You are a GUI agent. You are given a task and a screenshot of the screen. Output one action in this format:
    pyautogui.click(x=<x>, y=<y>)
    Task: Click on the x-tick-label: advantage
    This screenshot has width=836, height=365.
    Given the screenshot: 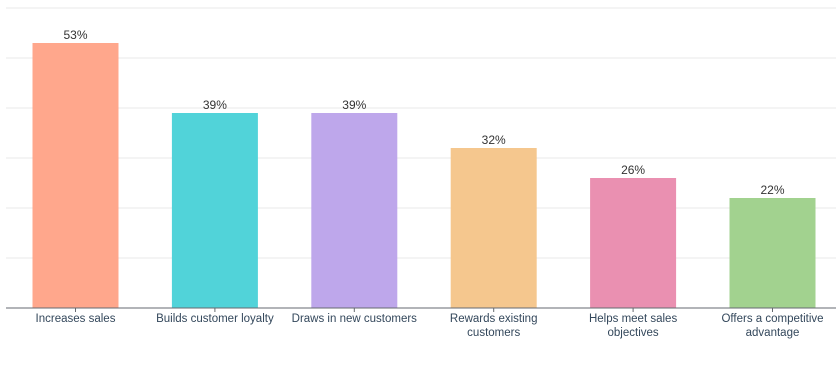 What is the action you would take?
    pyautogui.click(x=773, y=333)
    